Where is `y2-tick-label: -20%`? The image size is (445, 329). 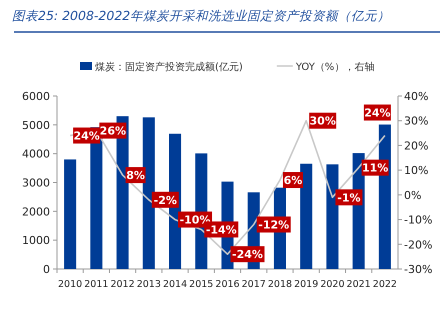 y2-tick-label: -20% is located at coordinates (418, 245).